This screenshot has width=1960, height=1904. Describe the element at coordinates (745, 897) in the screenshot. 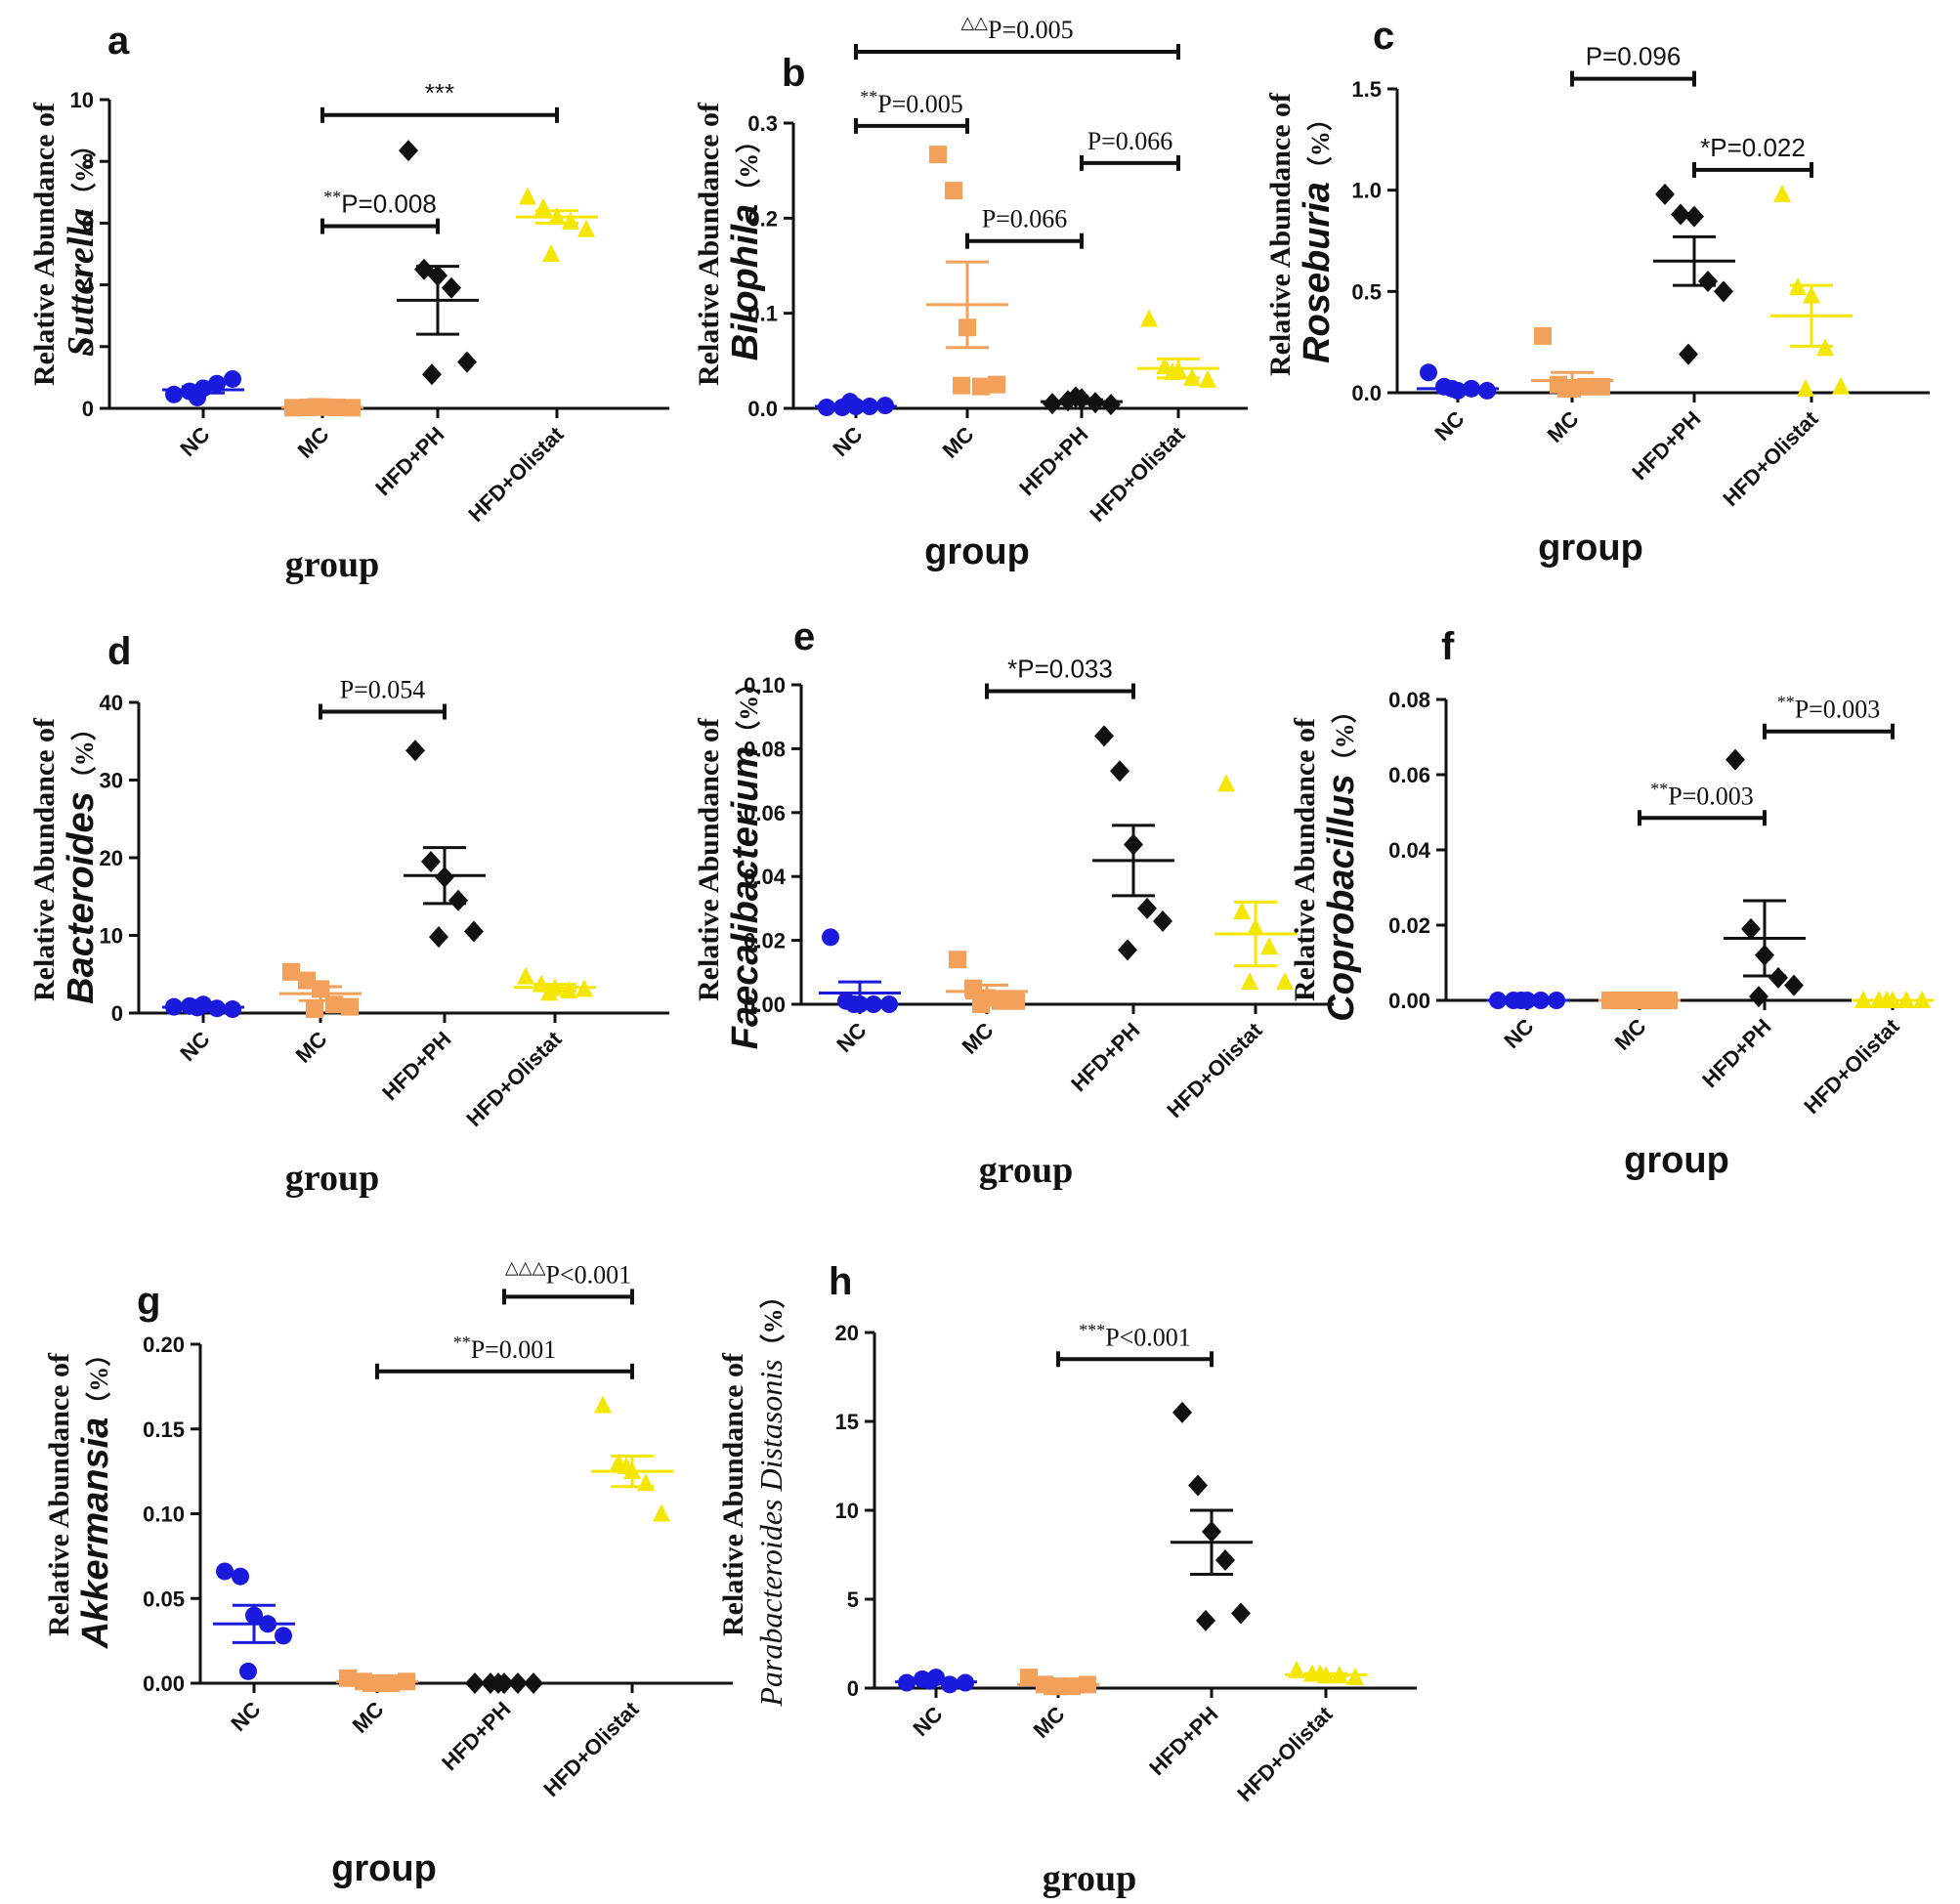

I see `genus-name: Faecalibacterium` at that location.